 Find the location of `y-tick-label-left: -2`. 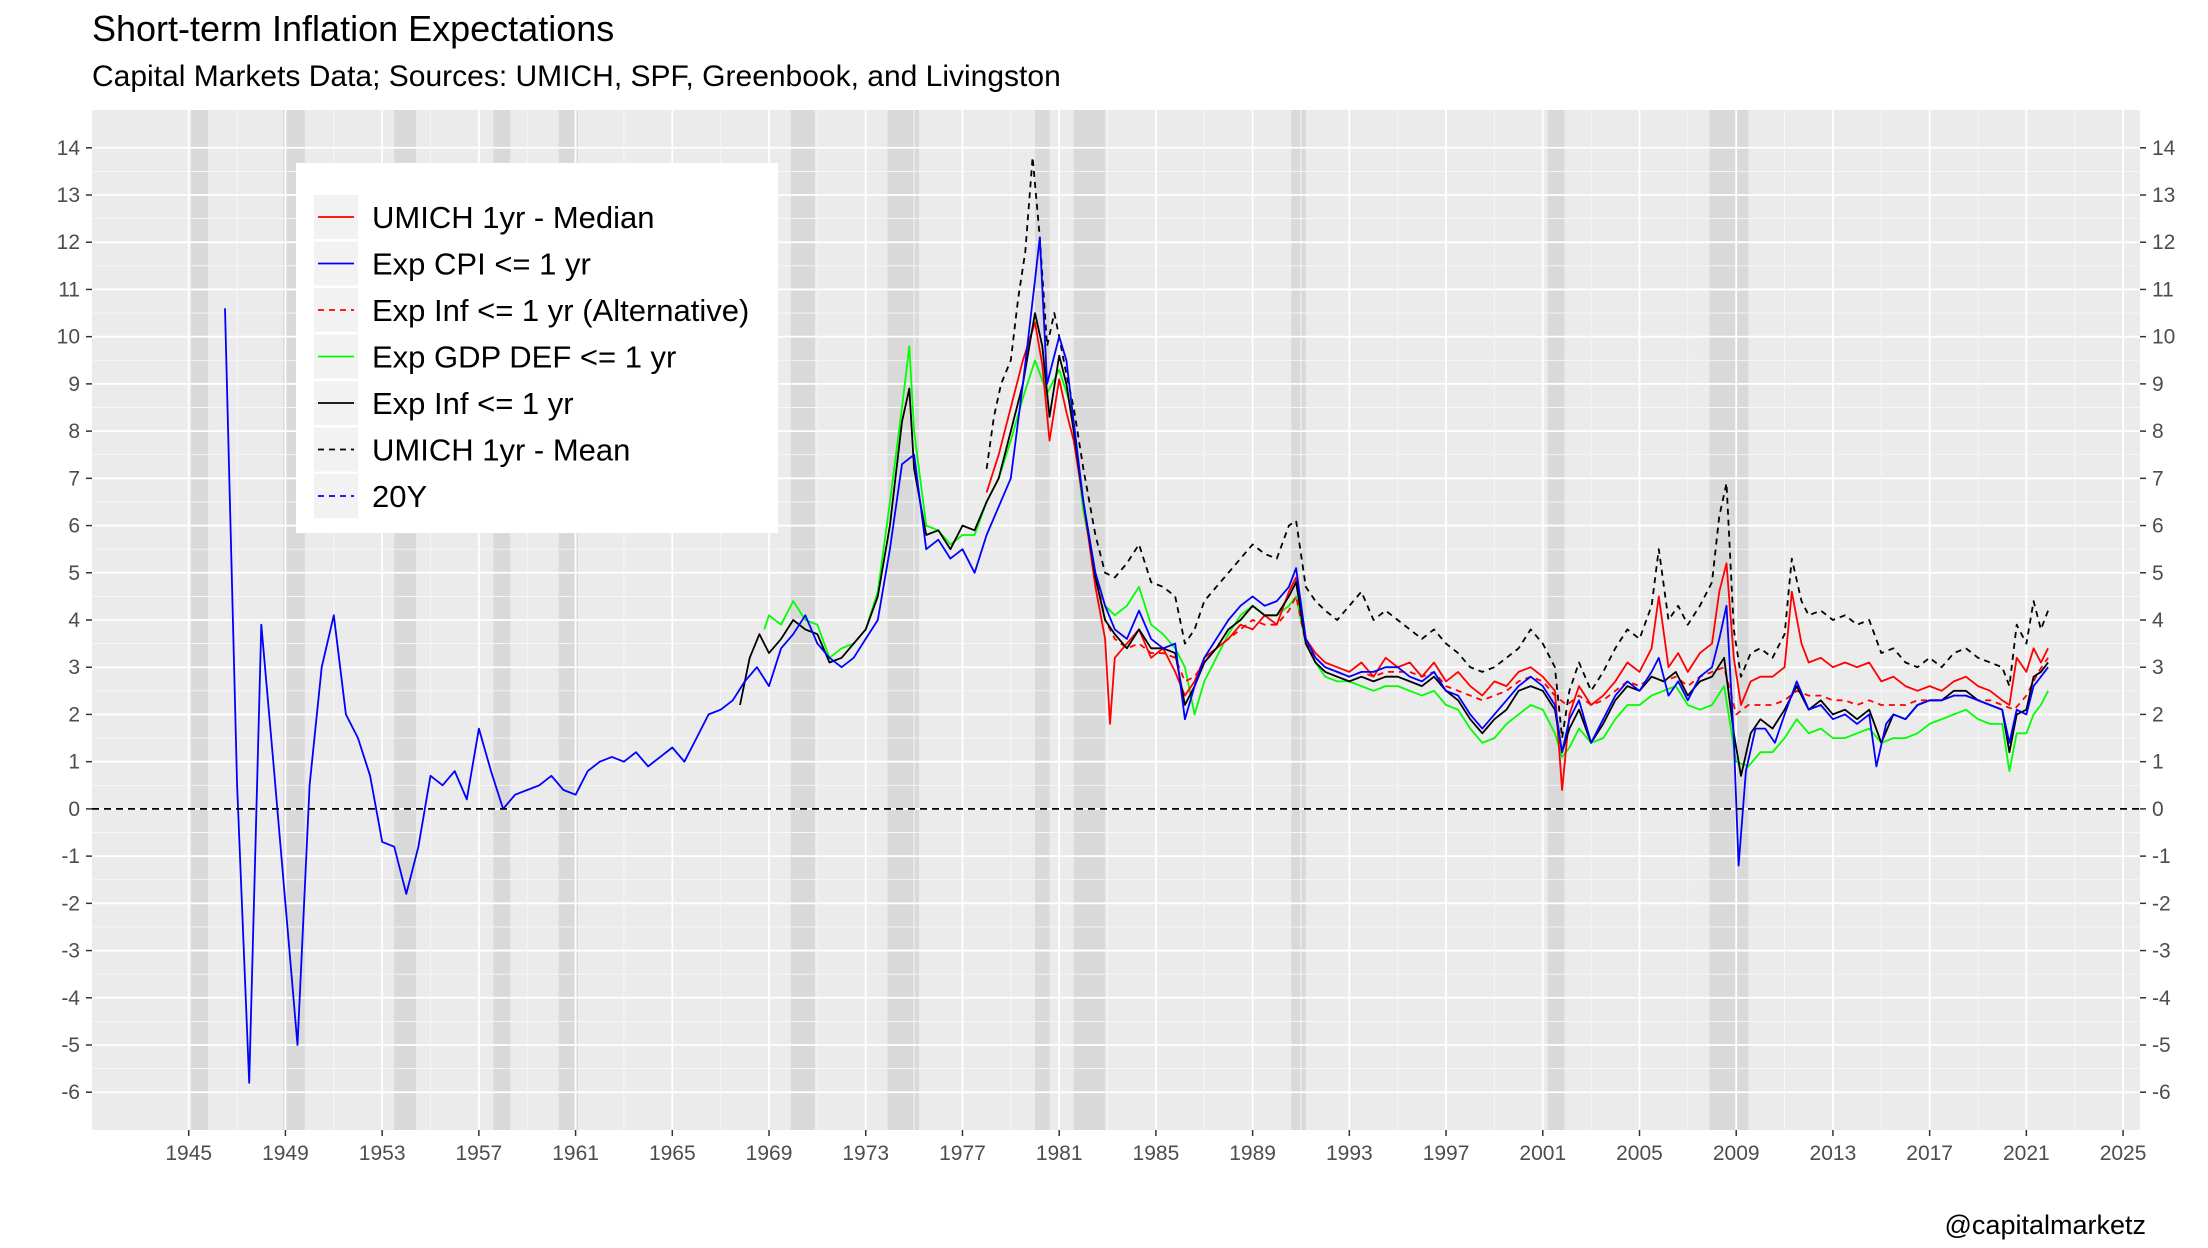

y-tick-label-left: -2 is located at coordinates (70, 903).